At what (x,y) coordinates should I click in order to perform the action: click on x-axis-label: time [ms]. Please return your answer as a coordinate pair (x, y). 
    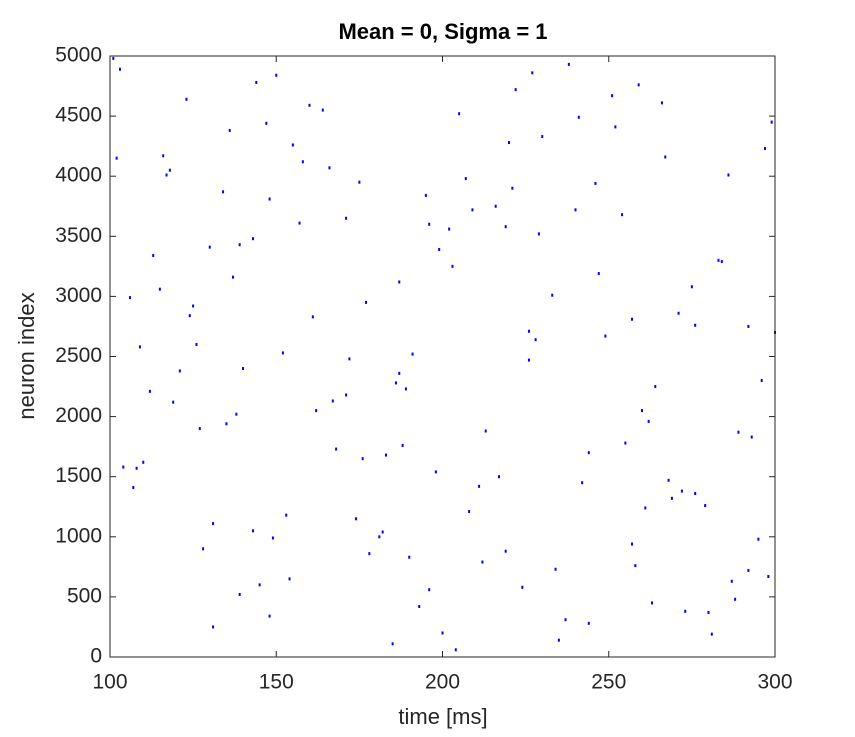
    Looking at the image, I should click on (442, 716).